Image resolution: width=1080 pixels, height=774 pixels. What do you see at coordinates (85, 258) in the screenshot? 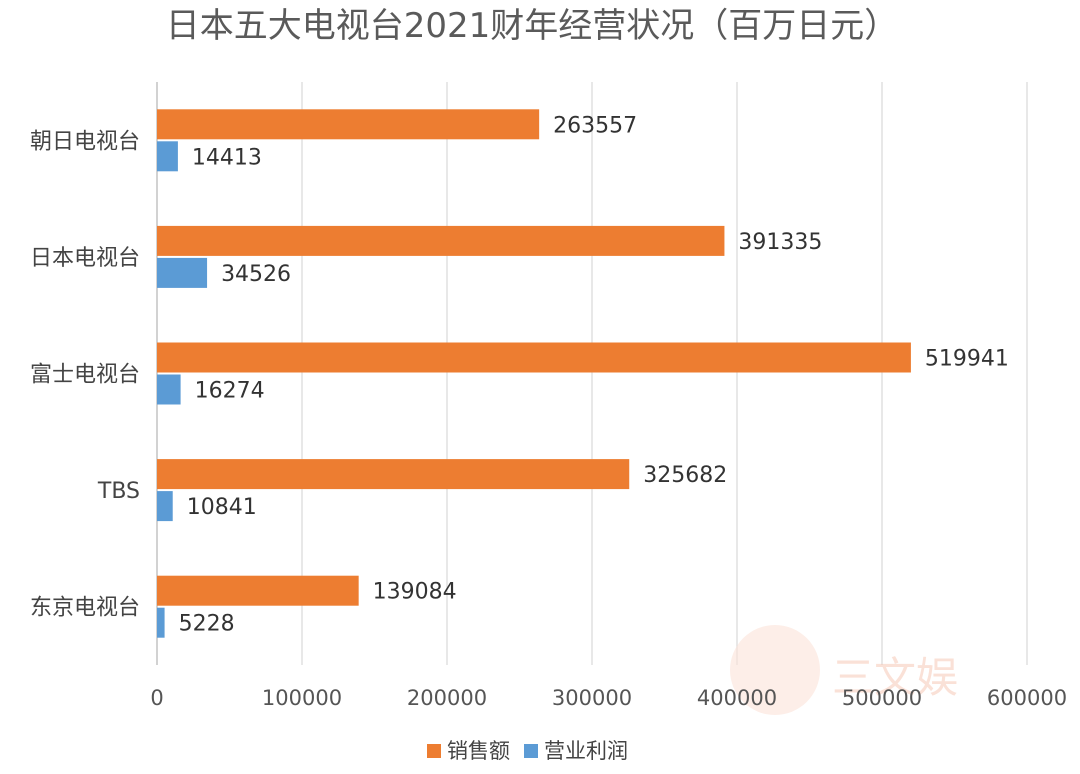
I see `category-label: 日本电视台` at bounding box center [85, 258].